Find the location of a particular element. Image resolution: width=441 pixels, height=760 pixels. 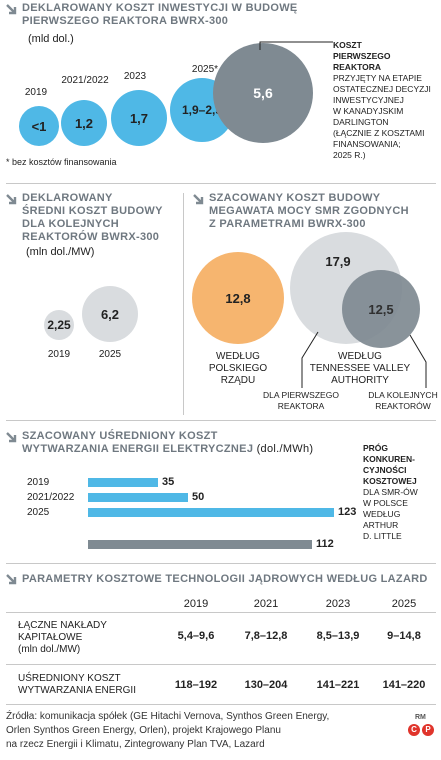

s1-bubble: 5,6 is located at coordinates (263, 93).